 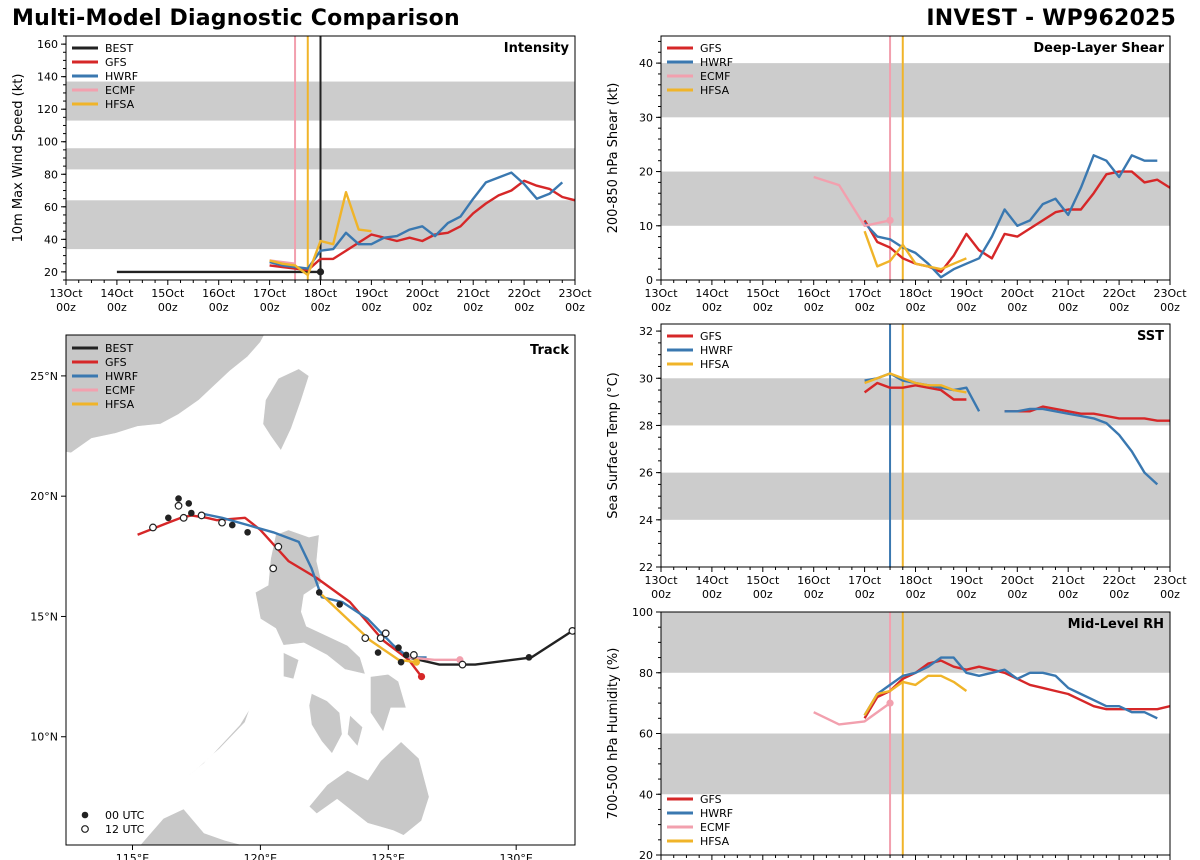 I want to click on panel-title: Mid-Level RH, so click(x=1116, y=624).